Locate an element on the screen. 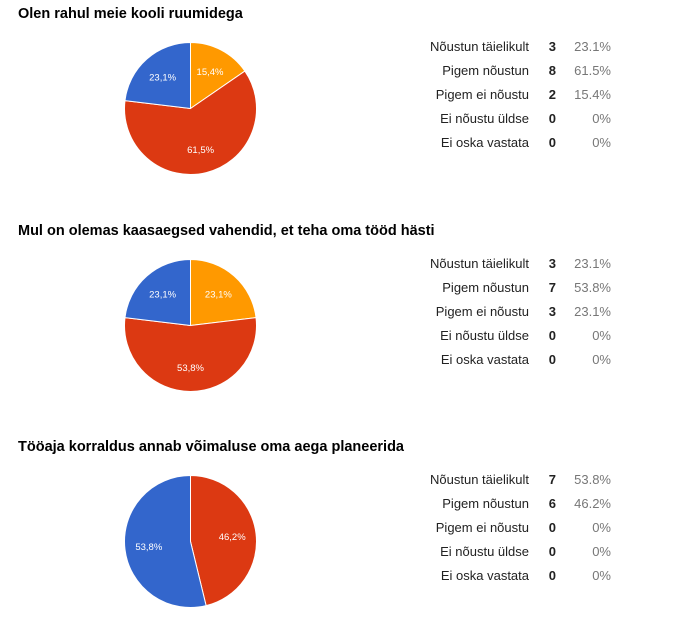 Image resolution: width=695 pixels, height=643 pixels. slice-label: 61,5% is located at coordinates (200, 150).